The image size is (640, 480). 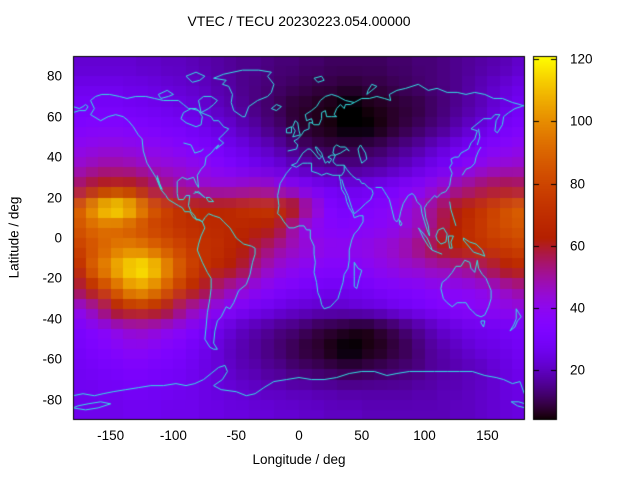 What do you see at coordinates (52, 359) in the screenshot?
I see `y-tick-label: -60` at bounding box center [52, 359].